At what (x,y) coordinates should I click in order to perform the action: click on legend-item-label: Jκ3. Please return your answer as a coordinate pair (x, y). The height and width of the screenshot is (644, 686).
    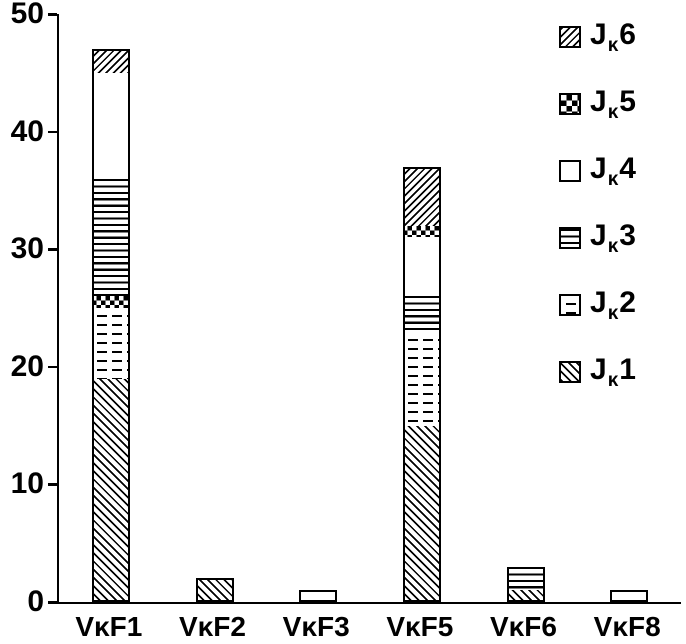
    Looking at the image, I should click on (613, 238).